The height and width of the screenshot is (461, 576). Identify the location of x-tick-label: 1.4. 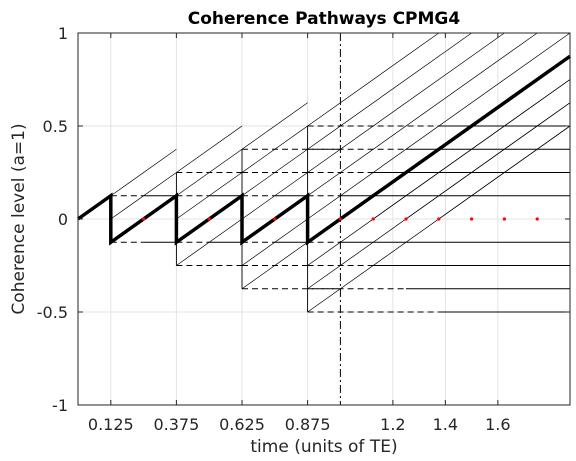
(445, 424).